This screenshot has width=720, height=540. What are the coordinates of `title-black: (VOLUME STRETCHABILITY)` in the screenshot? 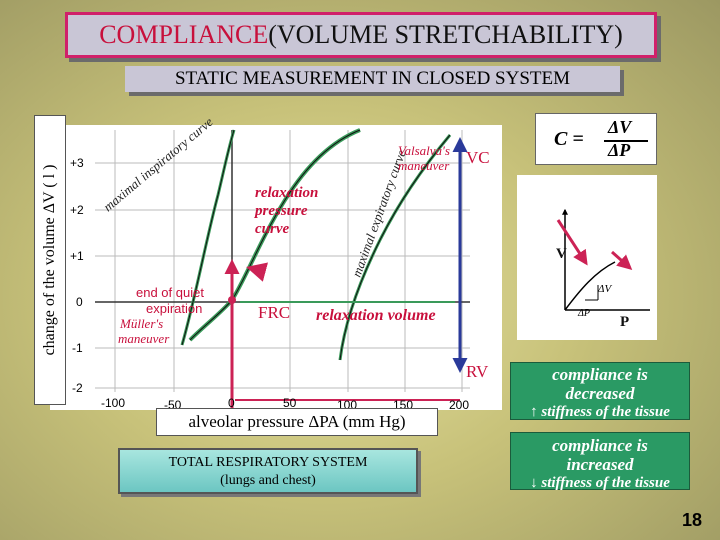 It's located at (445, 34).